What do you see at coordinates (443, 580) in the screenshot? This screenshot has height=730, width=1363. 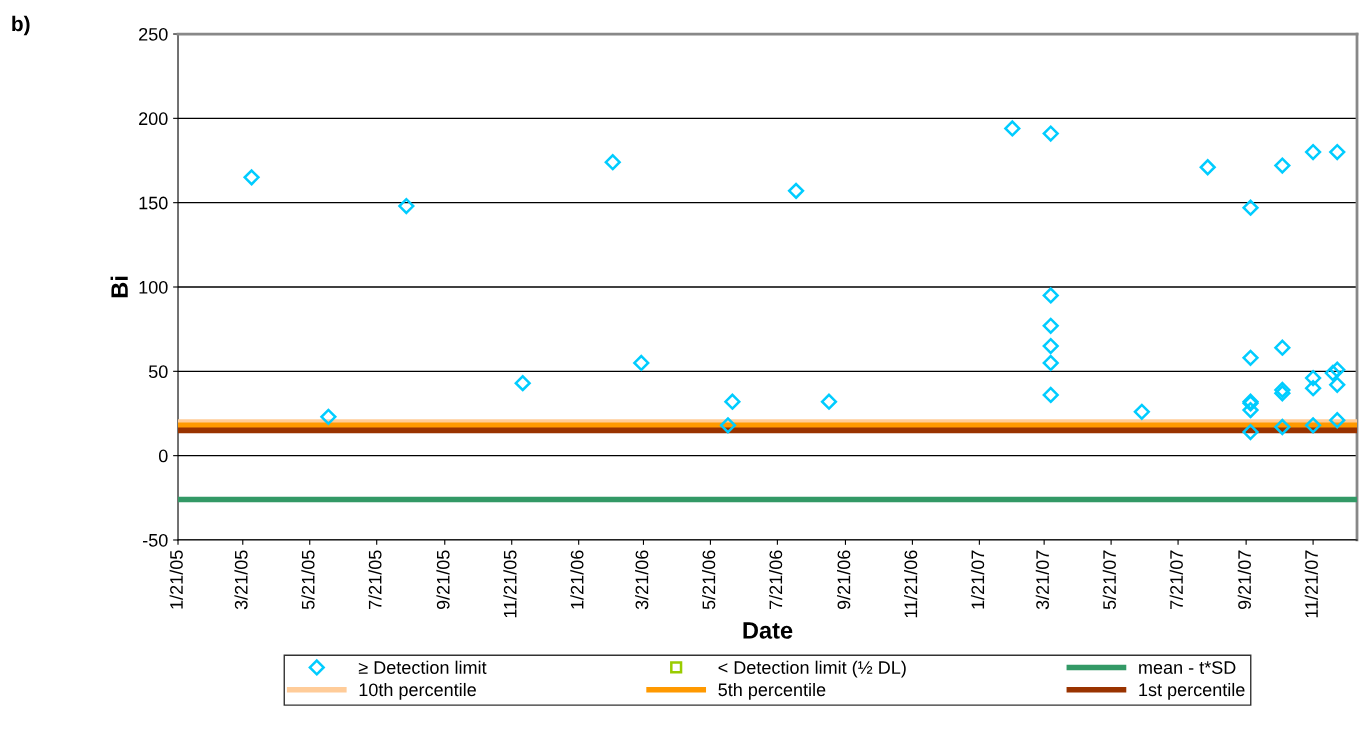 I see `x-tick-label: 9/21/05` at bounding box center [443, 580].